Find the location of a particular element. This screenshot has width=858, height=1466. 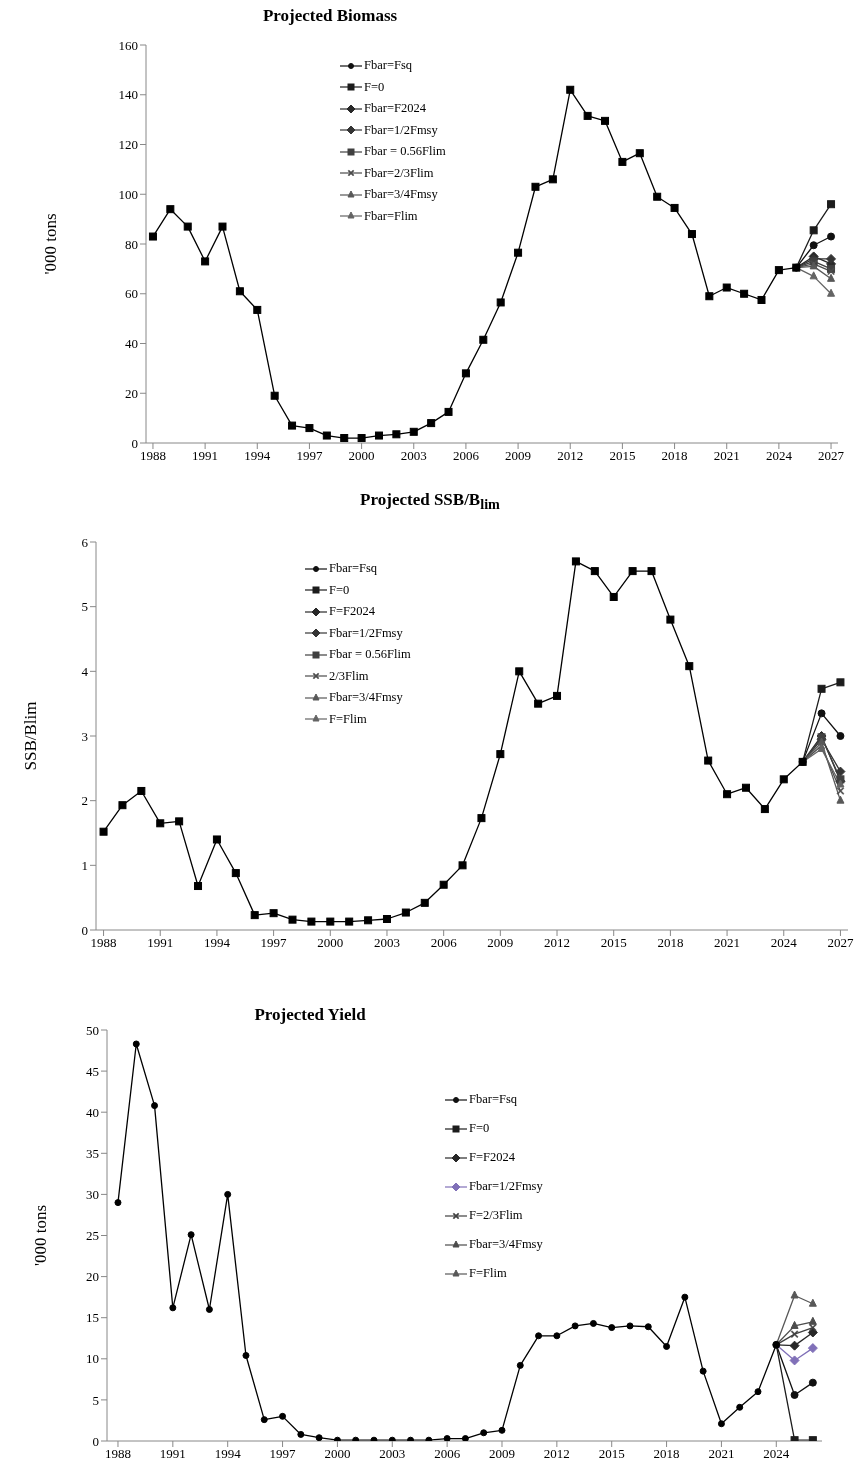

legend-label: 2/3Flim is located at coordinates (349, 676).